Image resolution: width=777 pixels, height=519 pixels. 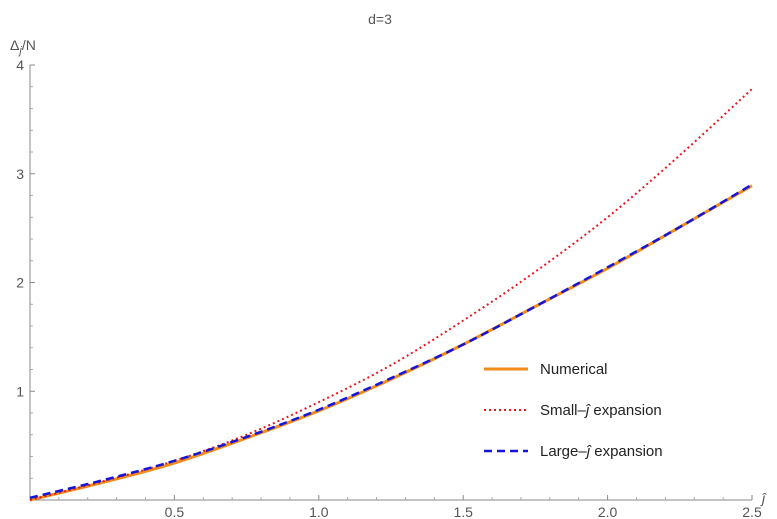 I want to click on legend-label-small-expansion: Small–ĵ expansion, so click(x=601, y=410).